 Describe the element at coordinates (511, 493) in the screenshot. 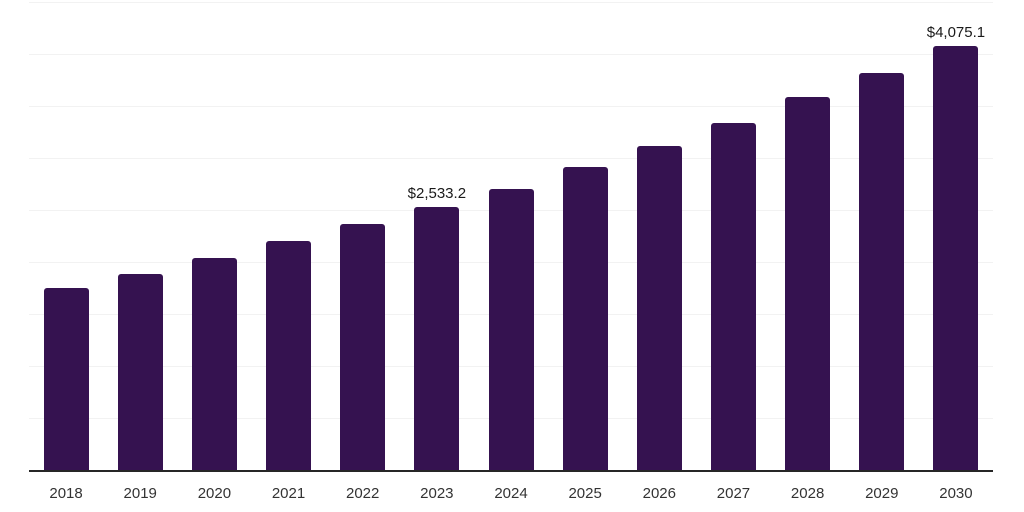

I see `x-tick-label-2024: 2024` at that location.